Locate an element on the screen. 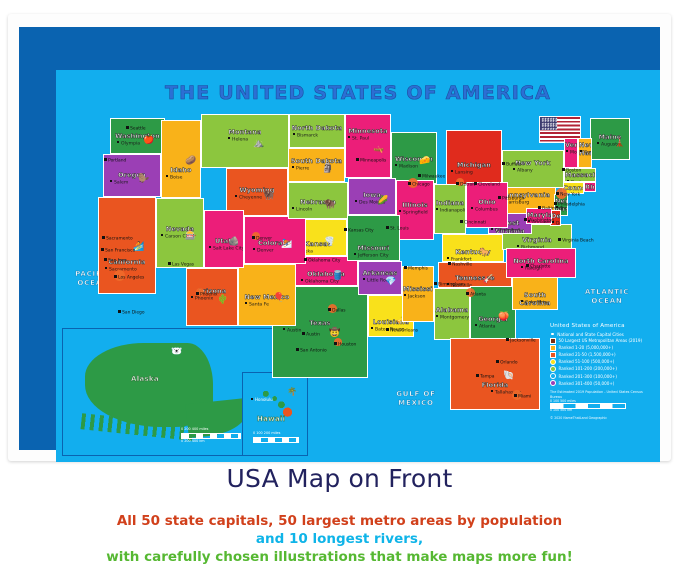 The width and height of the screenshot is (679, 568). state-arkansas: Arkansas Little Rock 💎 is located at coordinates (380, 278).